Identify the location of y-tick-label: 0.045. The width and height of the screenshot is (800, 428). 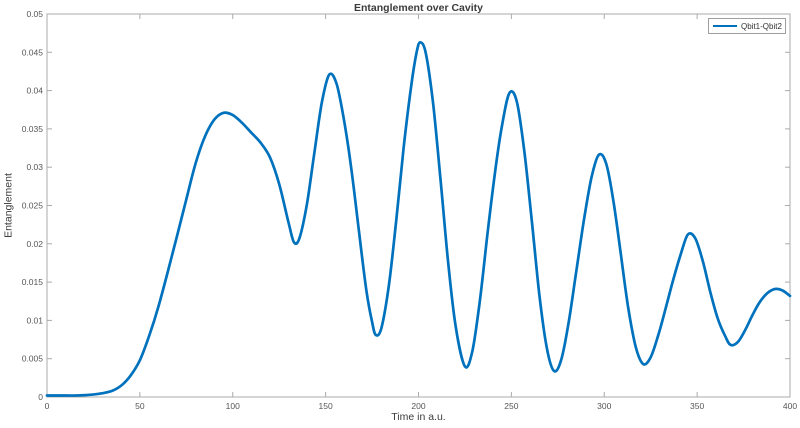
(33, 52).